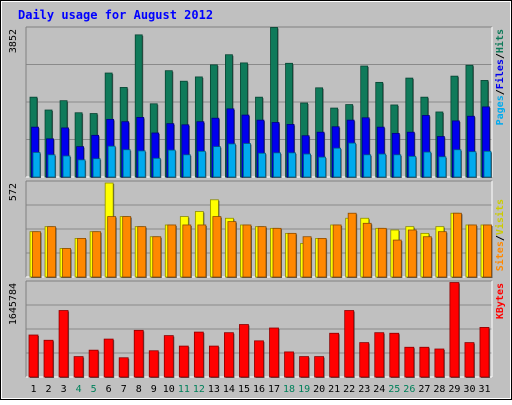 The height and width of the screenshot is (405, 512). What do you see at coordinates (49, 389) in the screenshot?
I see `x-tick-label: 2` at bounding box center [49, 389].